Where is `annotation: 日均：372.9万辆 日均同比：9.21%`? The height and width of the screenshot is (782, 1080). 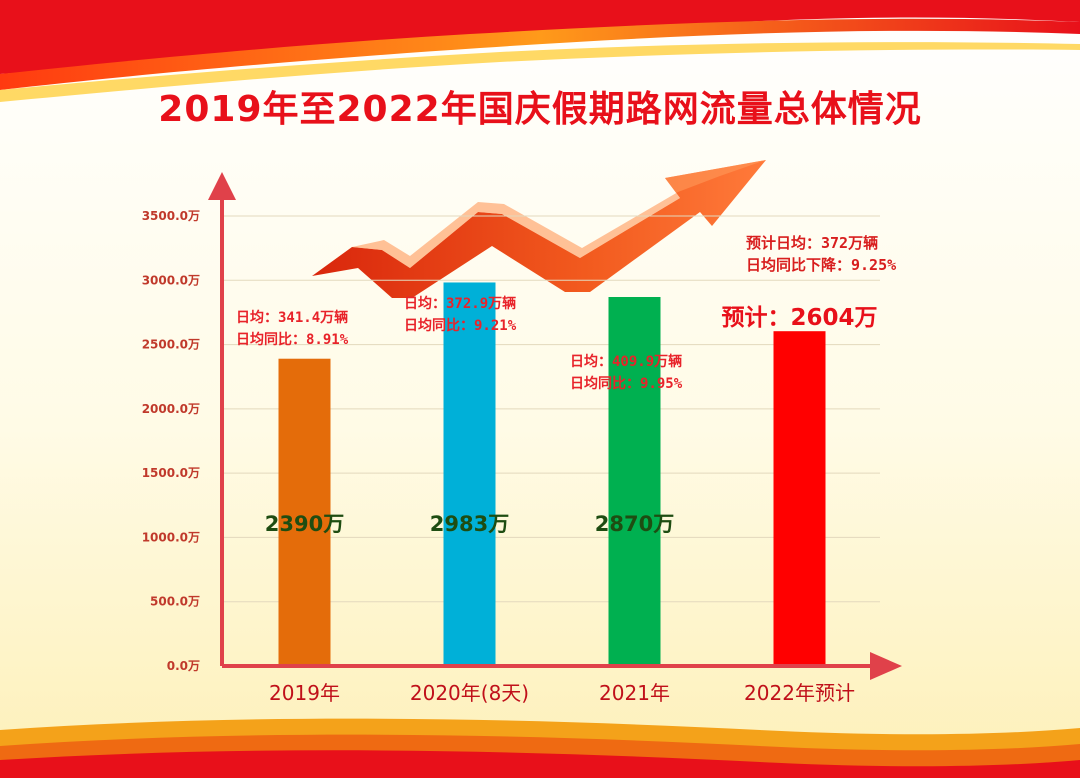
annotation: 日均：372.9万辆 日均同比：9.21% is located at coordinates (460, 315).